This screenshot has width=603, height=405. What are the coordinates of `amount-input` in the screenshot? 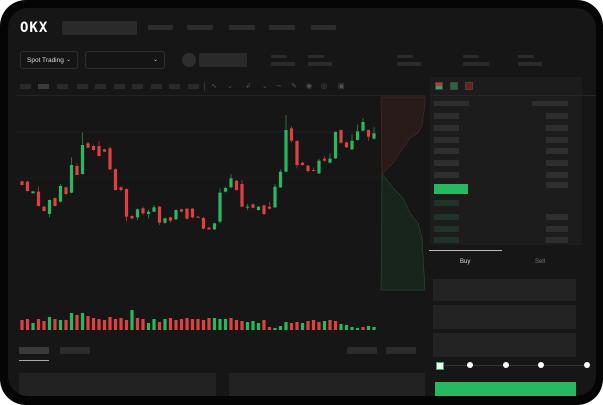 It's located at (504, 317).